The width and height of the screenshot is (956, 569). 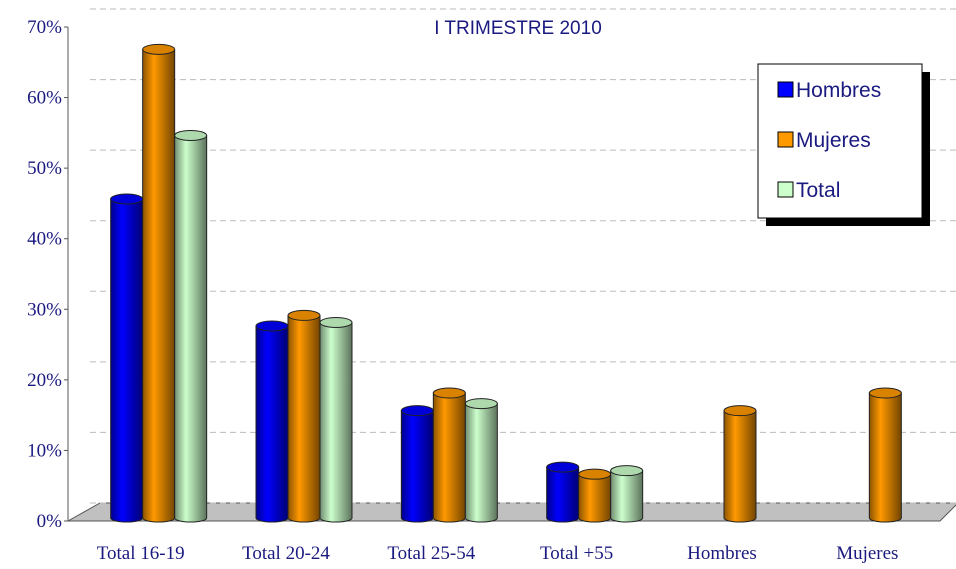 I want to click on y-tick-label: 30%, so click(x=44, y=309).